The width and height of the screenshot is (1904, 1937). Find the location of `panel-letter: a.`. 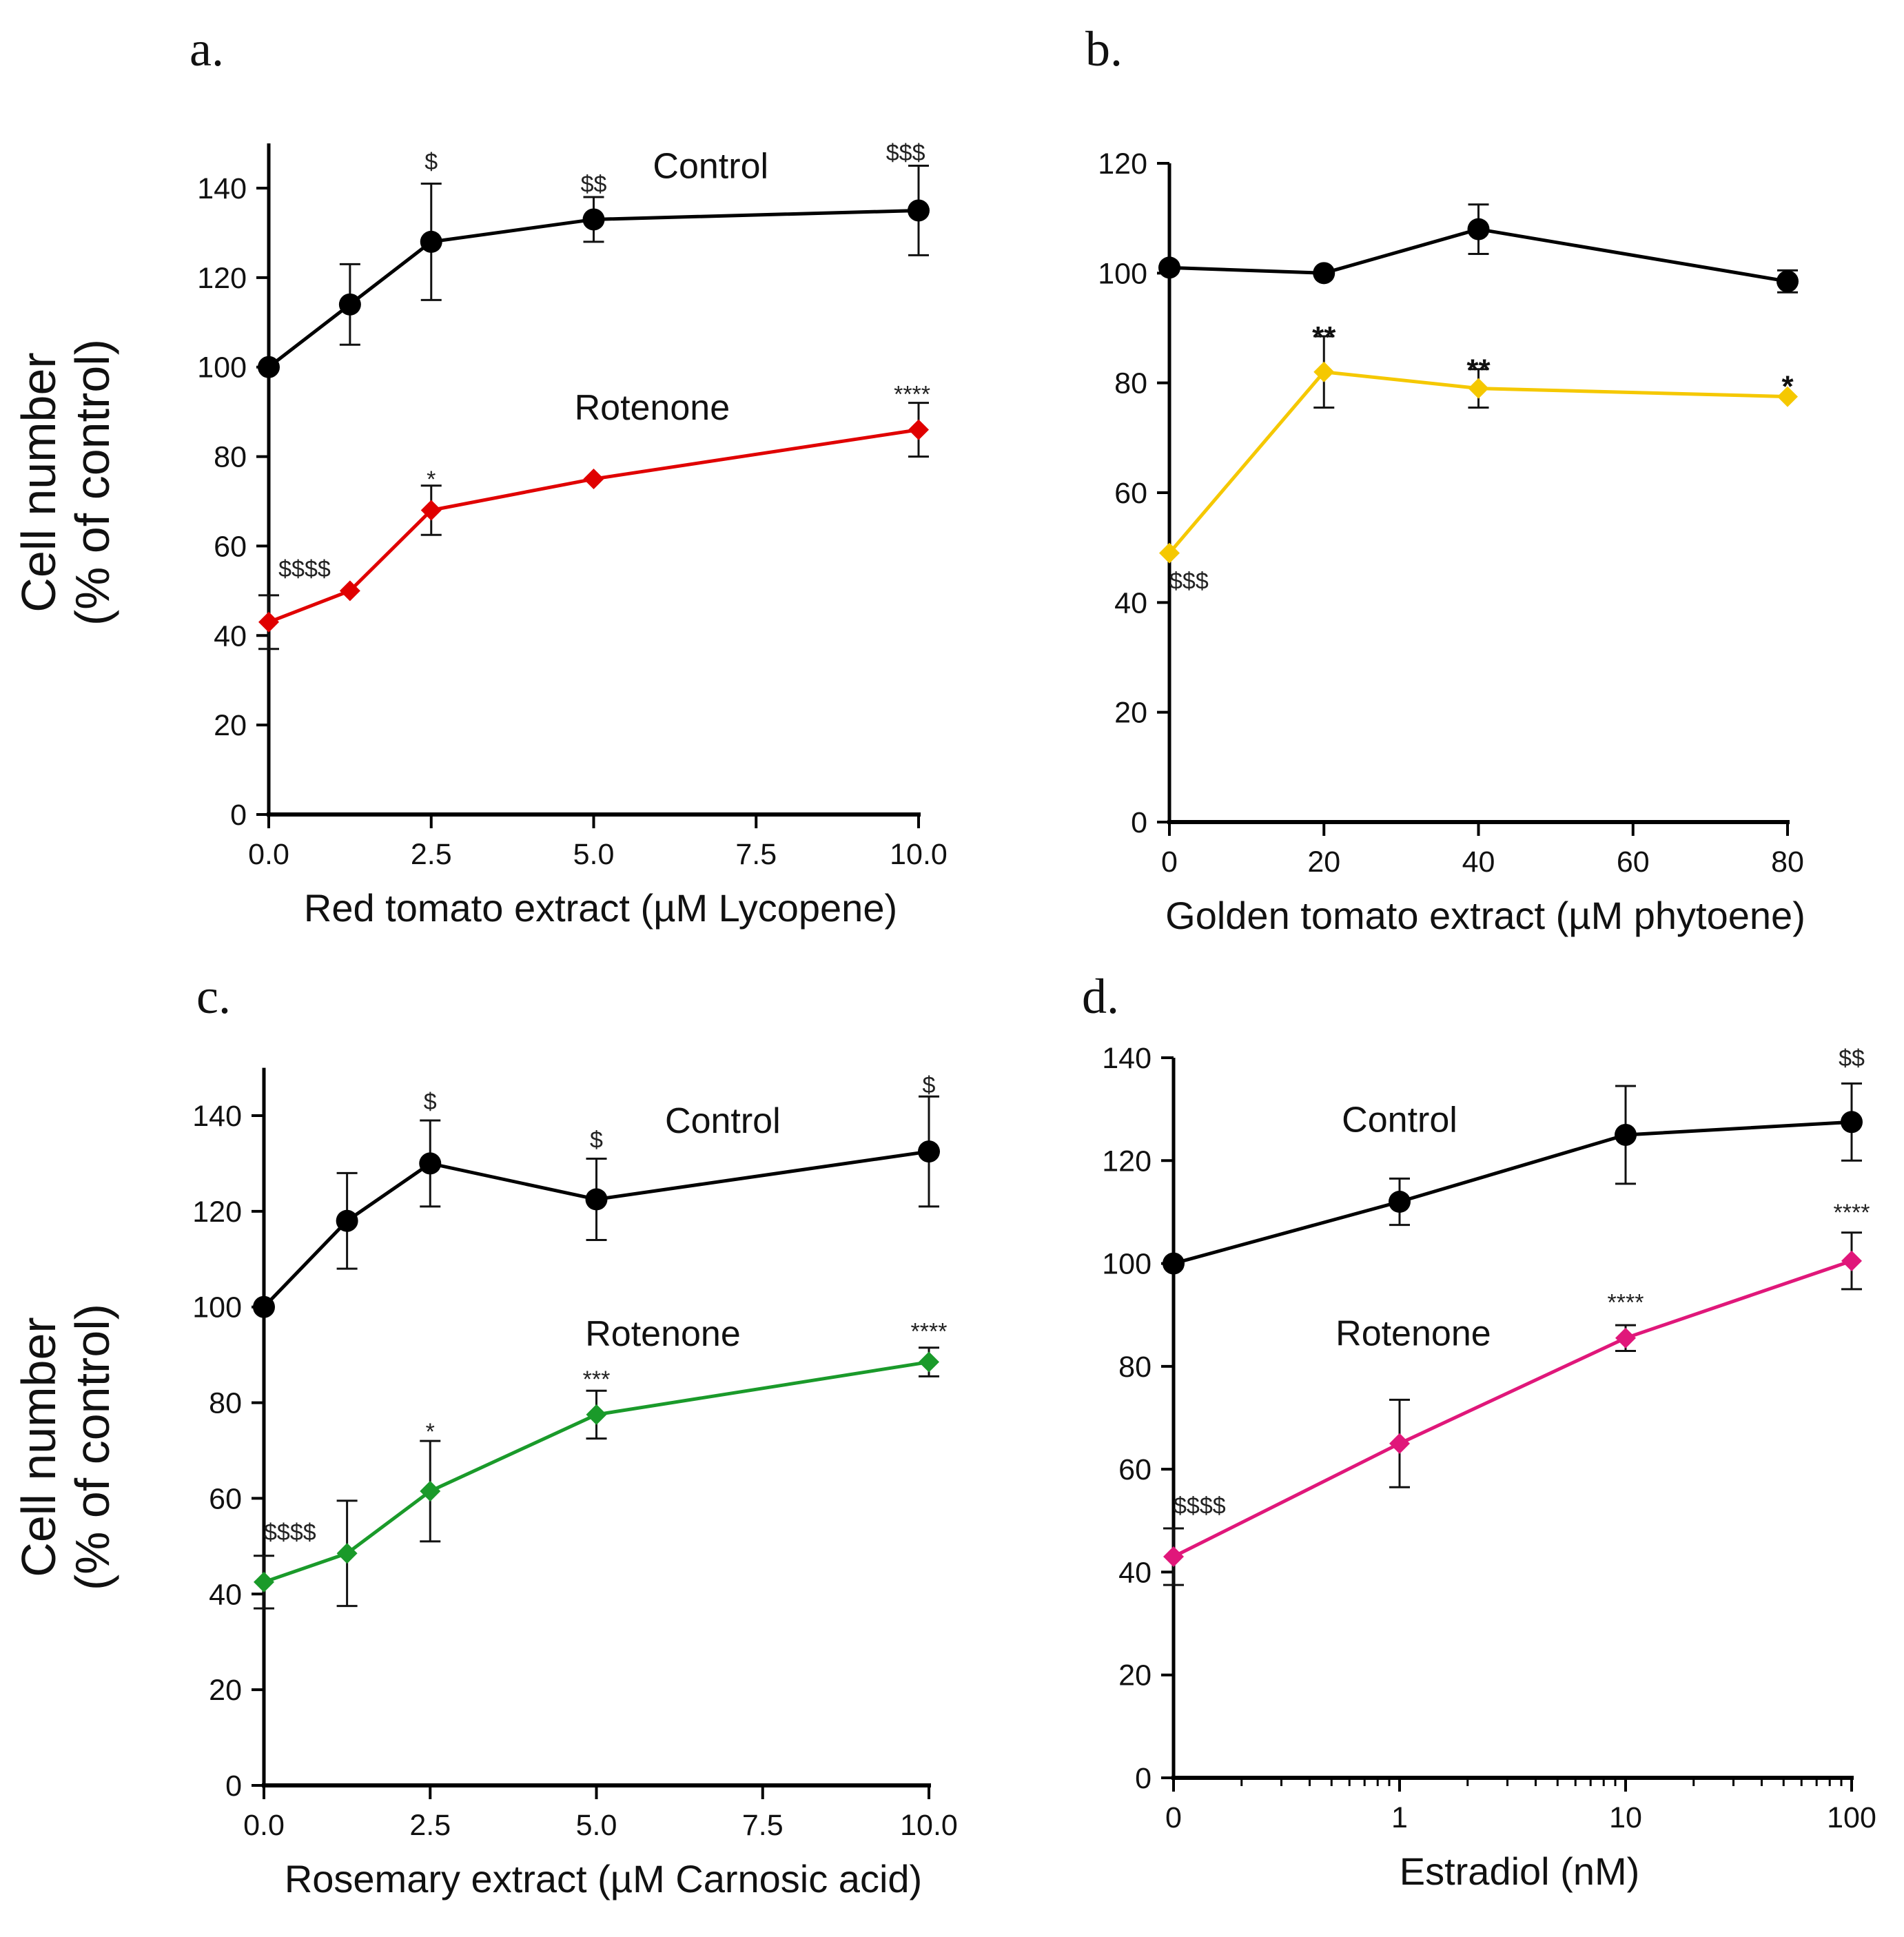

panel-letter: a. is located at coordinates (207, 49).